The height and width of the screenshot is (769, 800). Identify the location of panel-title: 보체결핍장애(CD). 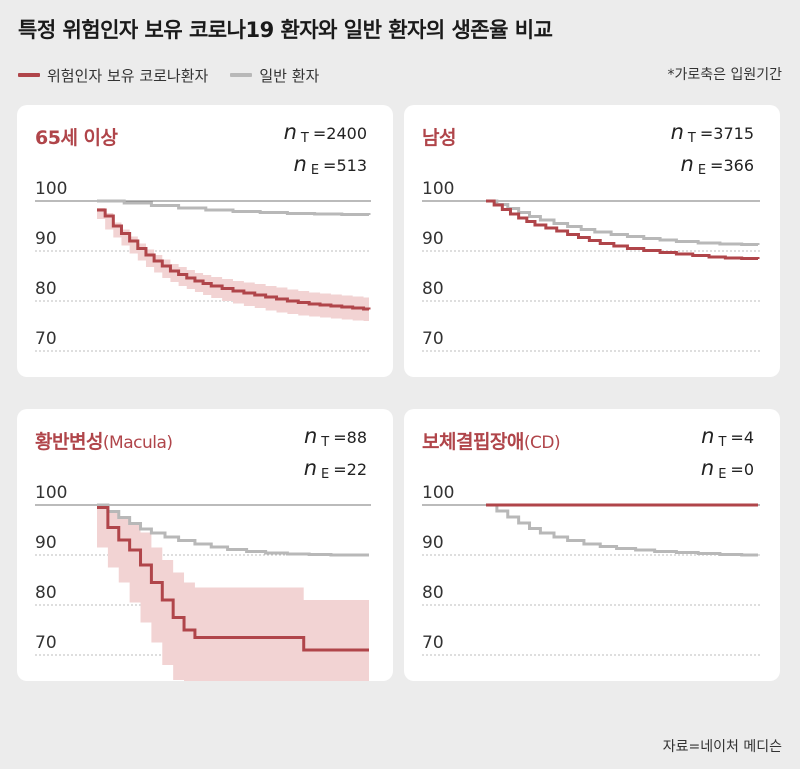
(491, 440).